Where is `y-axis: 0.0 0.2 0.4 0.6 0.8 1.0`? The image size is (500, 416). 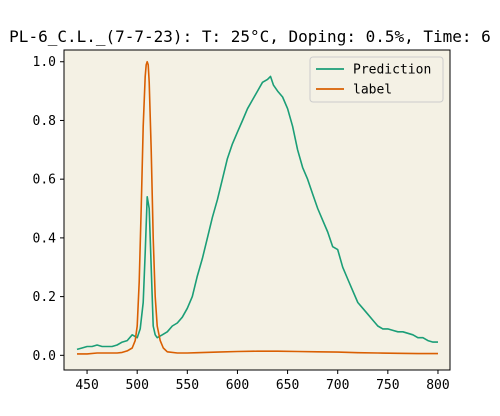 y-axis: 0.0 0.2 0.4 0.6 0.8 1.0 is located at coordinates (48, 209).